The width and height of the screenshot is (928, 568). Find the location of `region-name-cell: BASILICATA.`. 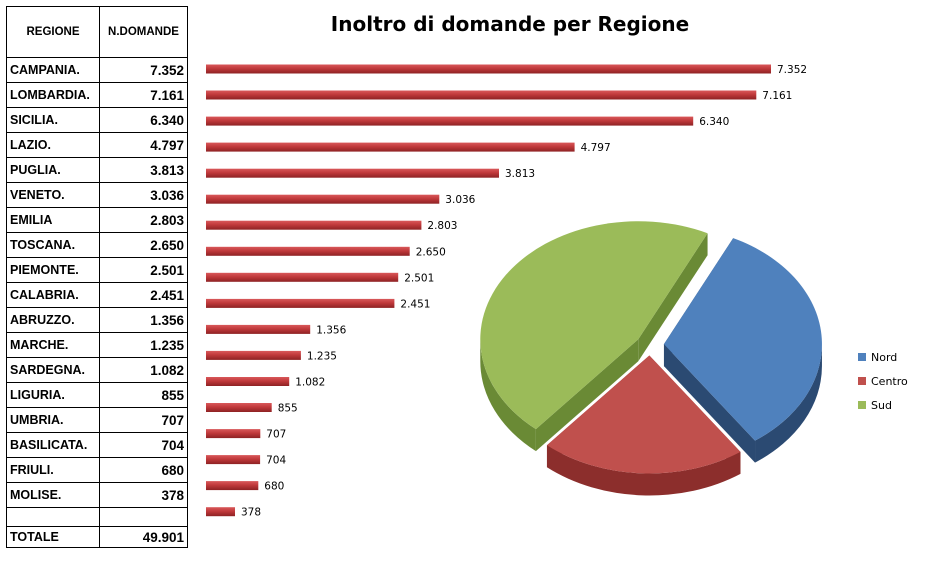

region-name-cell: BASILICATA. is located at coordinates (53, 445).